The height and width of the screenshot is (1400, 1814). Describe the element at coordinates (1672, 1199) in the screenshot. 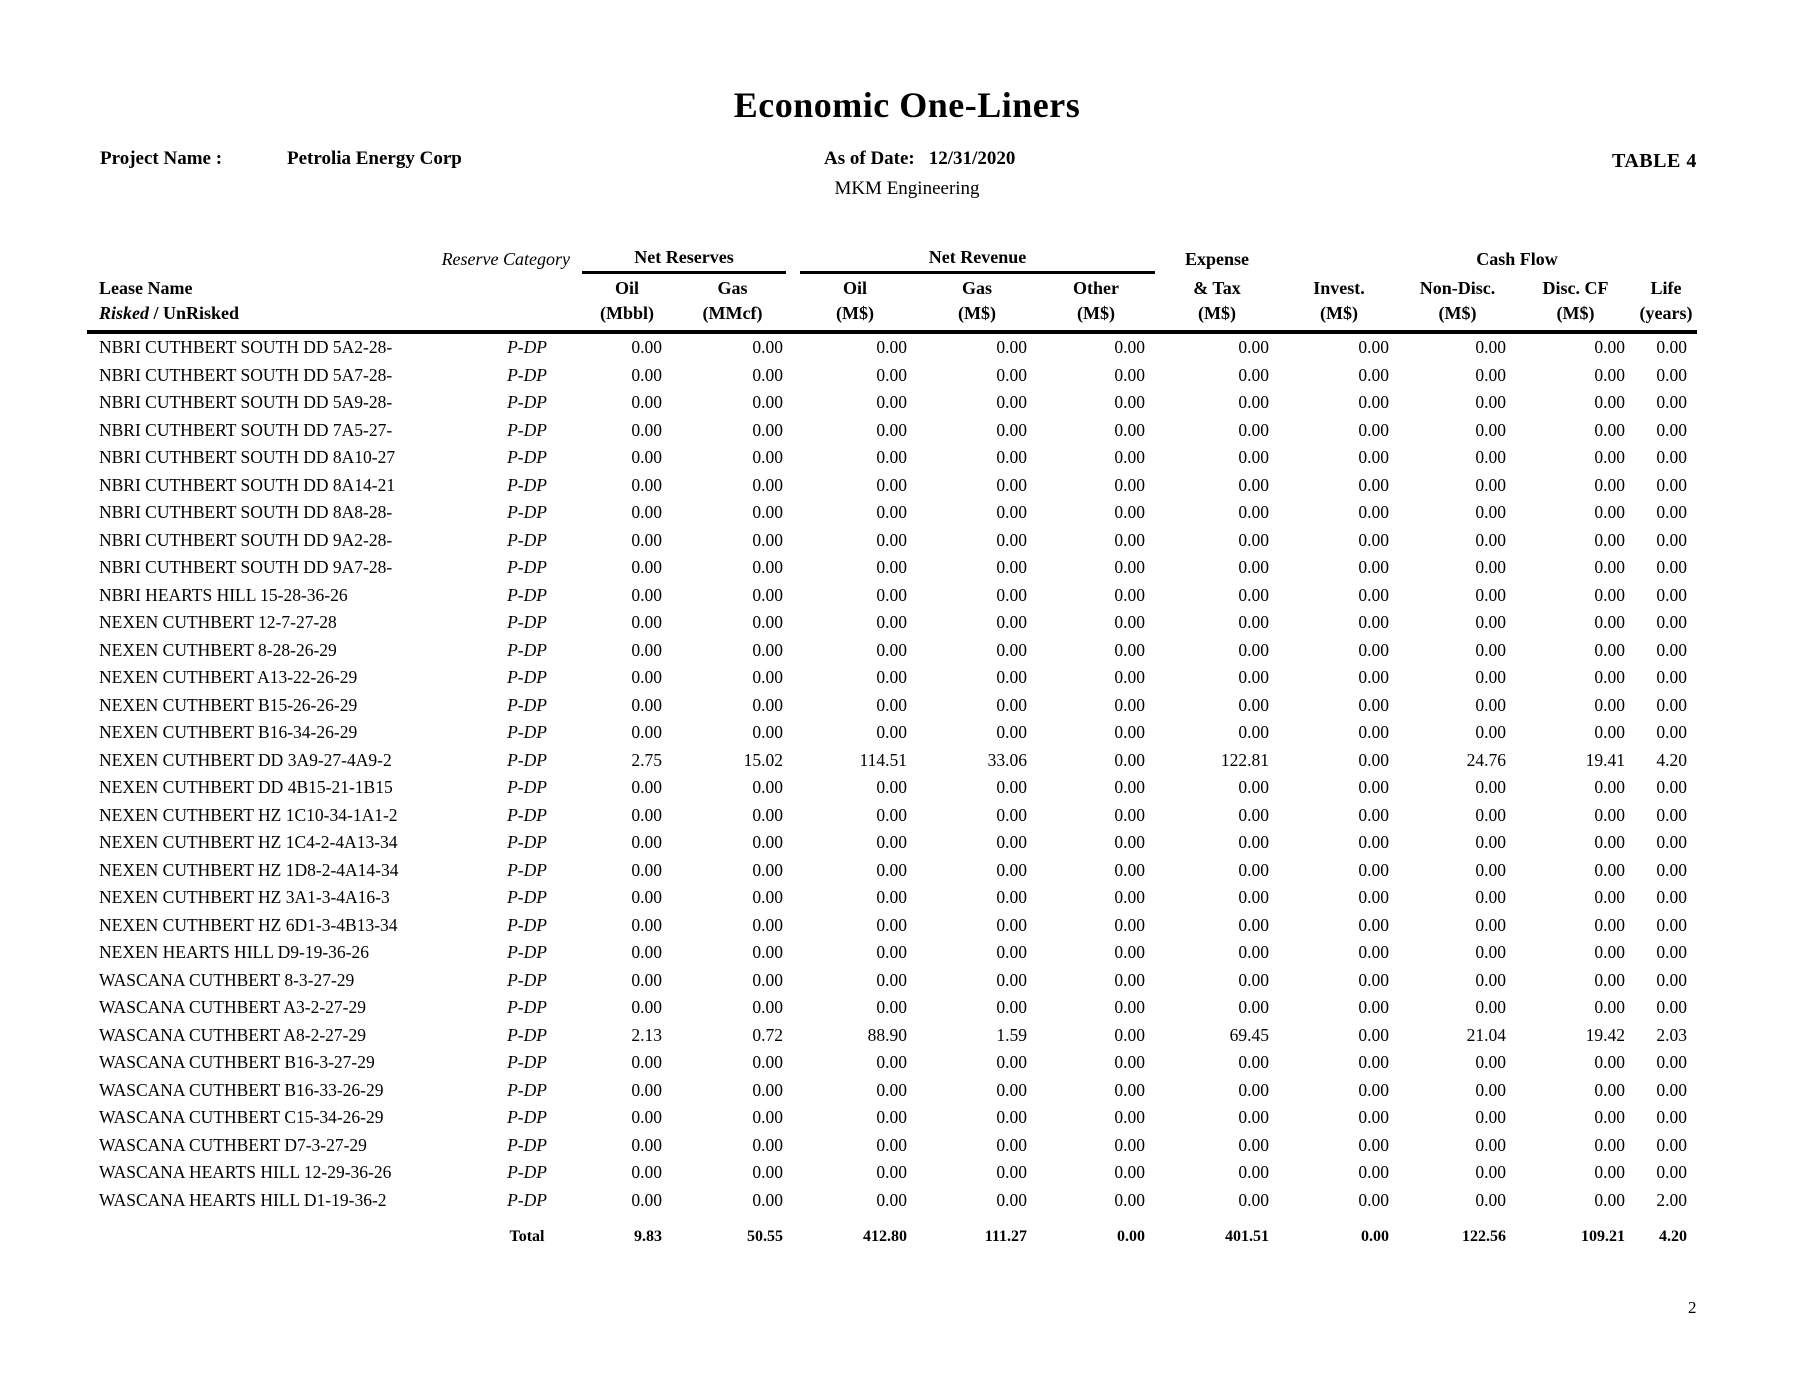

I see `value-cell: 2.00` at that location.